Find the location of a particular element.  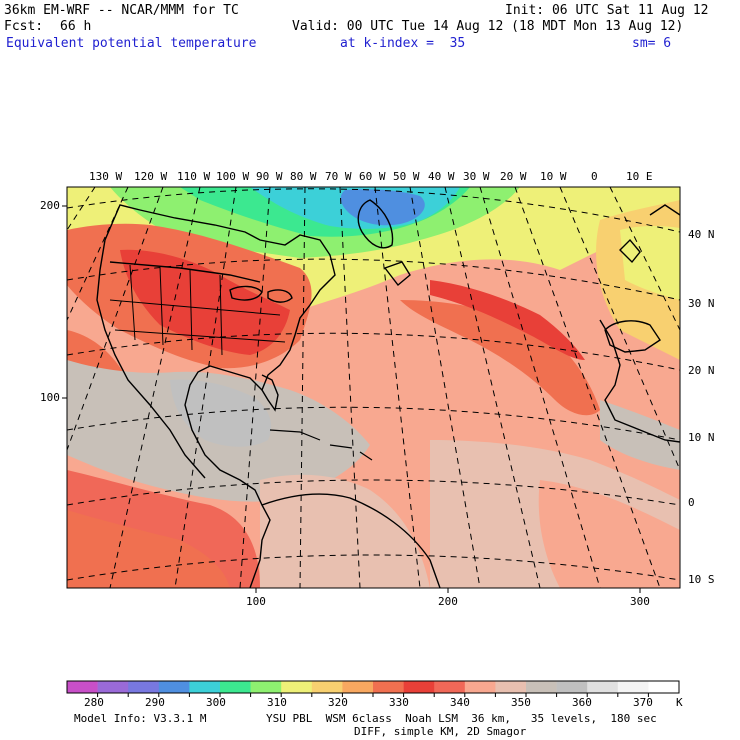

grid-label-bottom-300: 300 is located at coordinates (640, 601).